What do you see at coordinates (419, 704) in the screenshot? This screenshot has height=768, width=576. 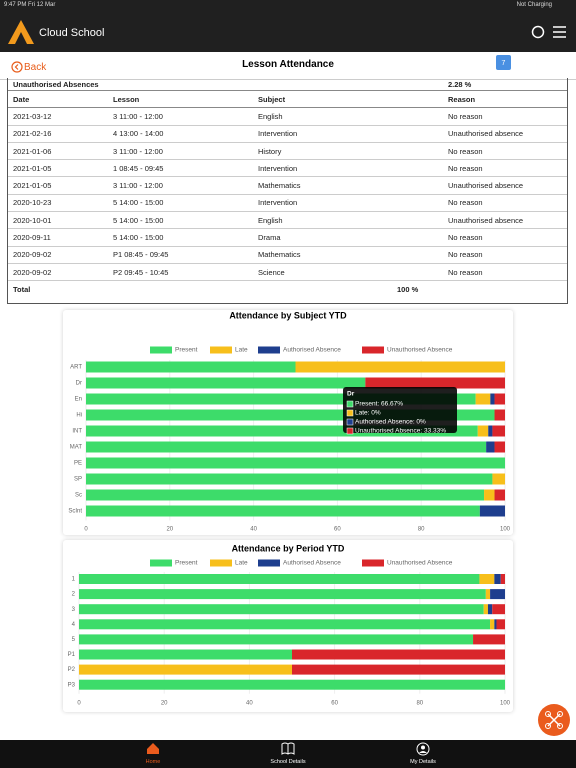 I see `x-tick-label: 80` at bounding box center [419, 704].